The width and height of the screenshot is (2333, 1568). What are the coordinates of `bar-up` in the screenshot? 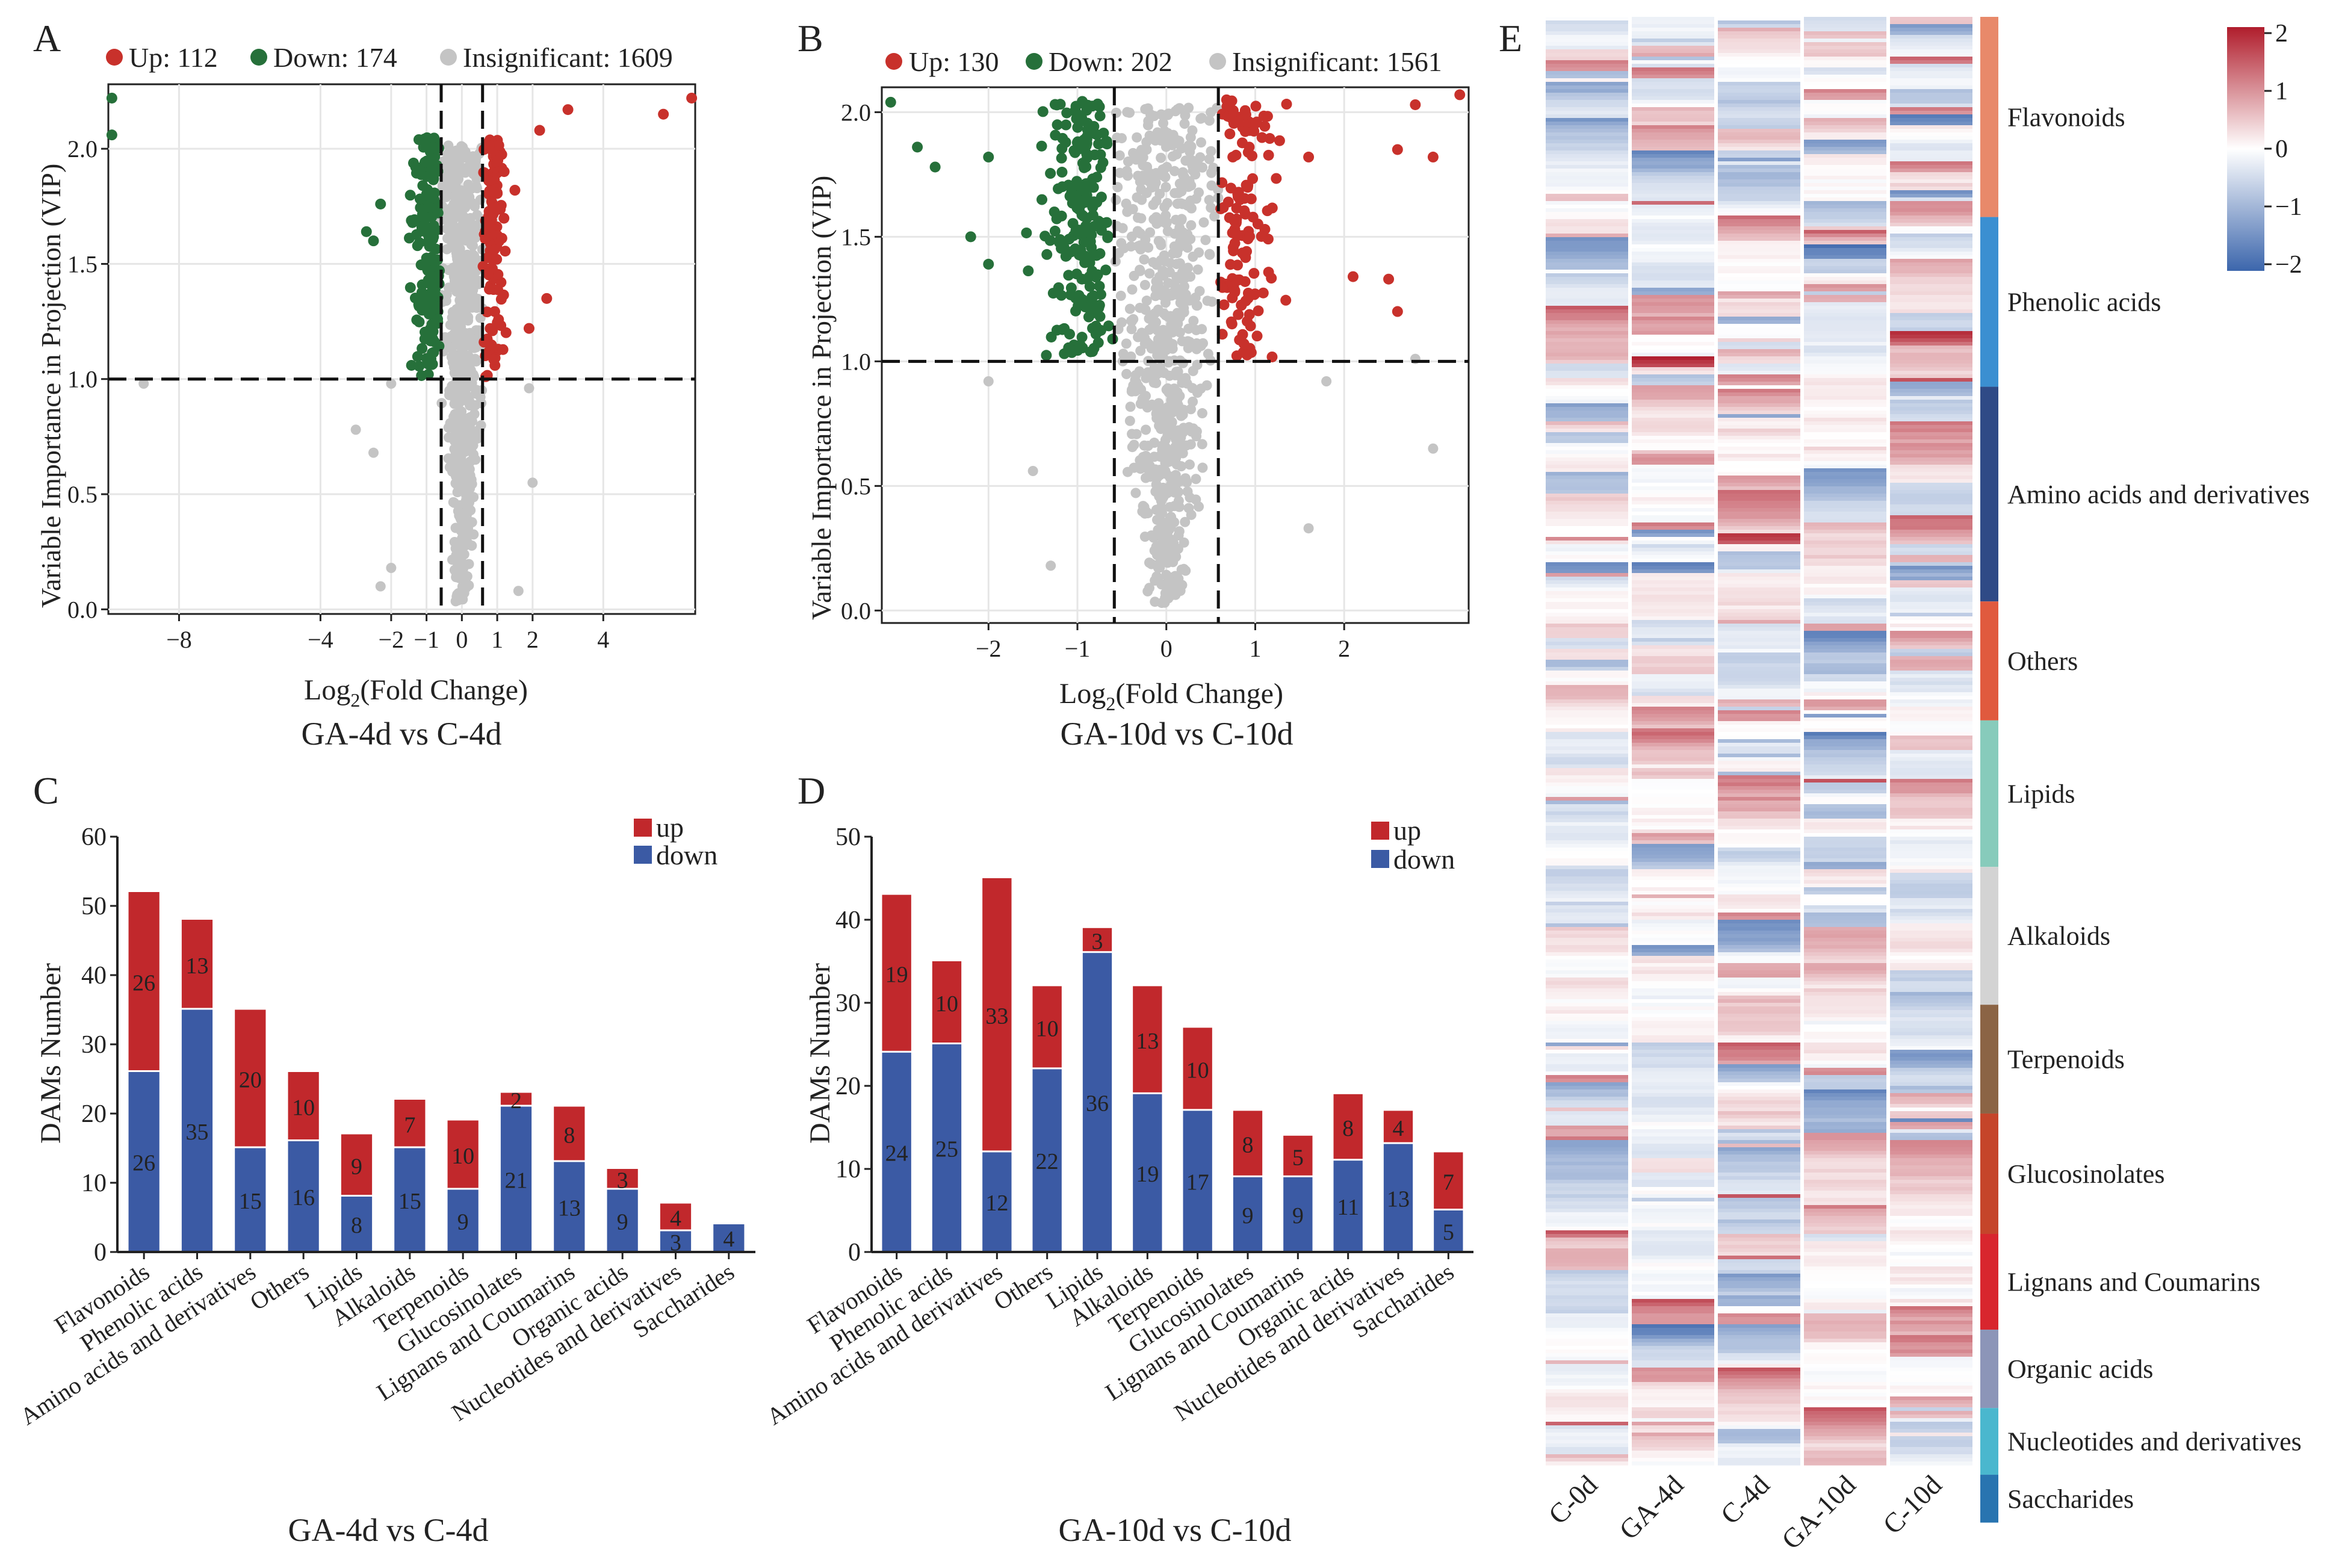 It's located at (303, 1105).